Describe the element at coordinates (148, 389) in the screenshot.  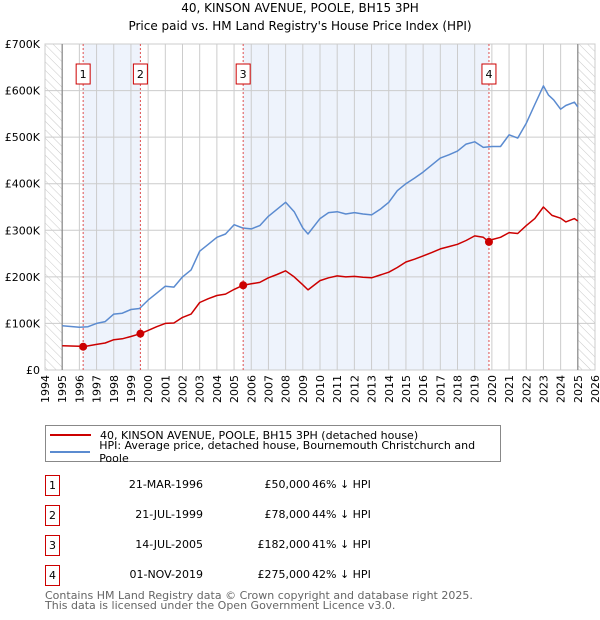
I see `x-tick-label: 2000` at that location.